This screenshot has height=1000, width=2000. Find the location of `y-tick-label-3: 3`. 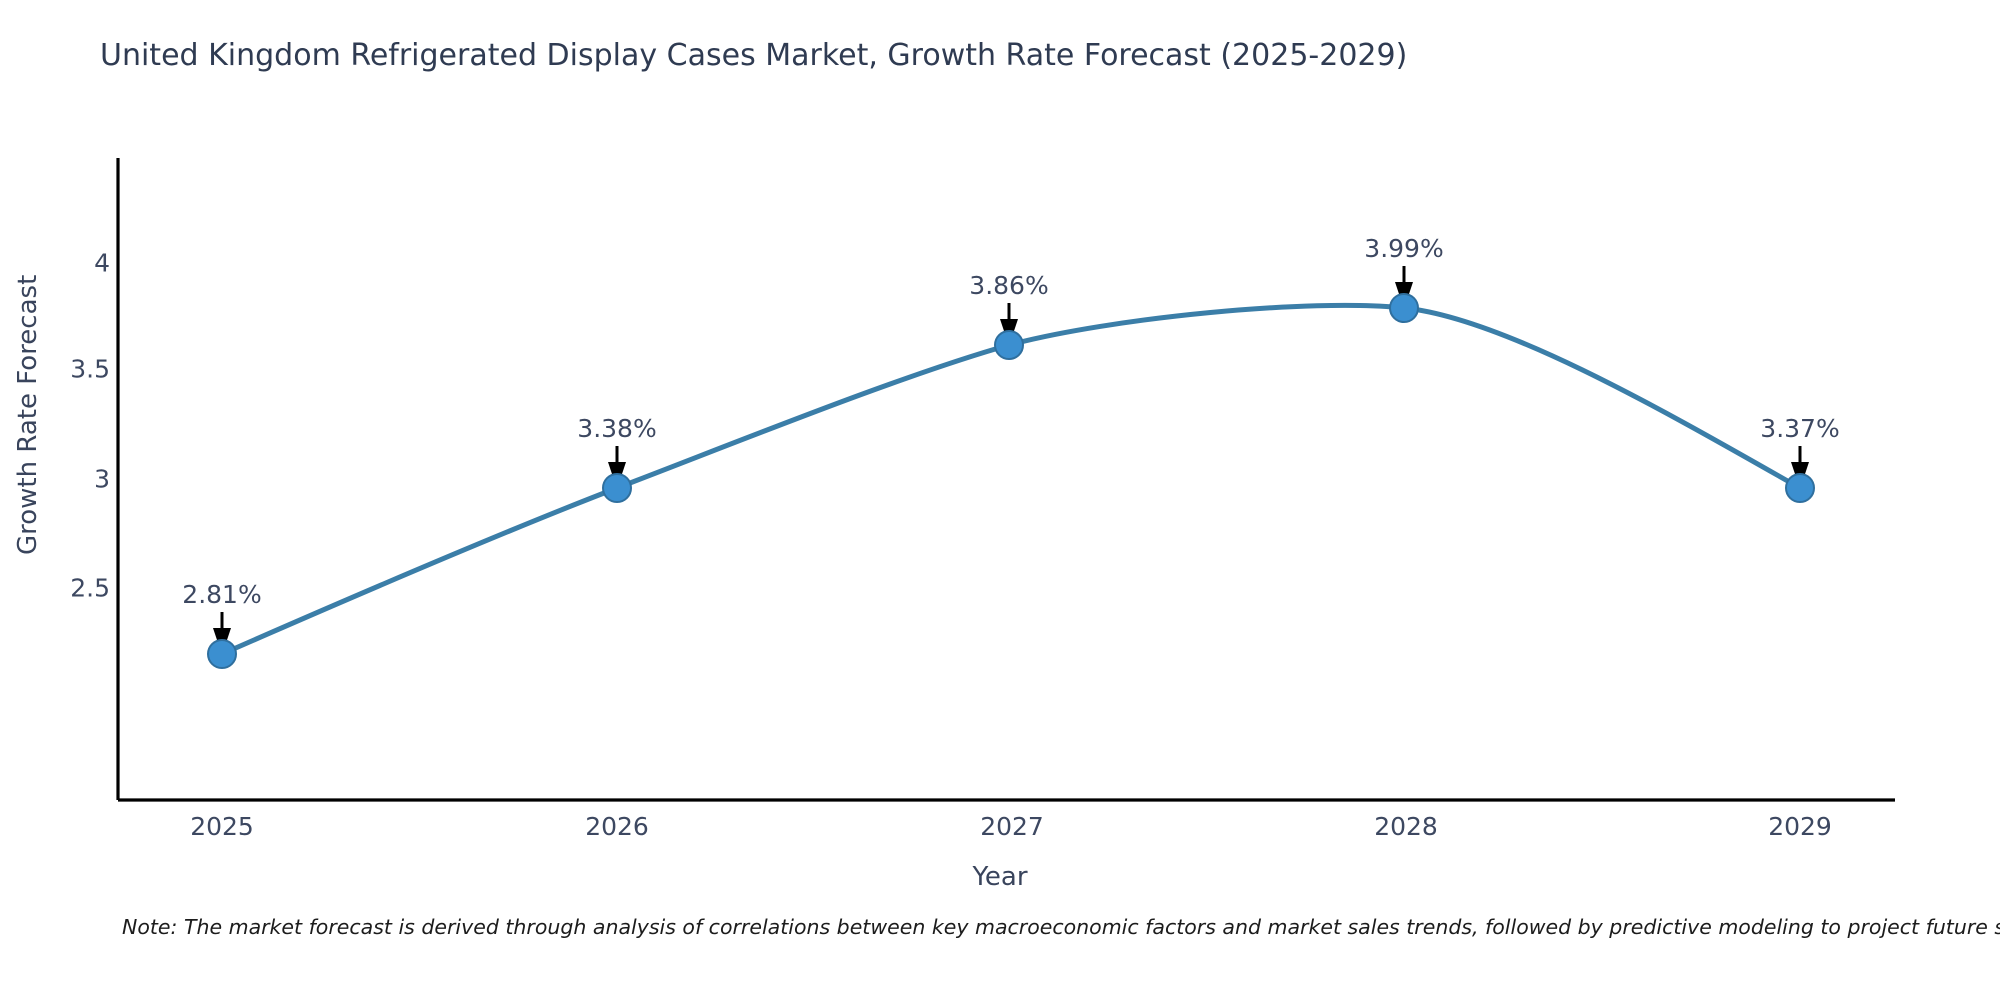

y-tick-label-3: 3 is located at coordinates (102, 479).